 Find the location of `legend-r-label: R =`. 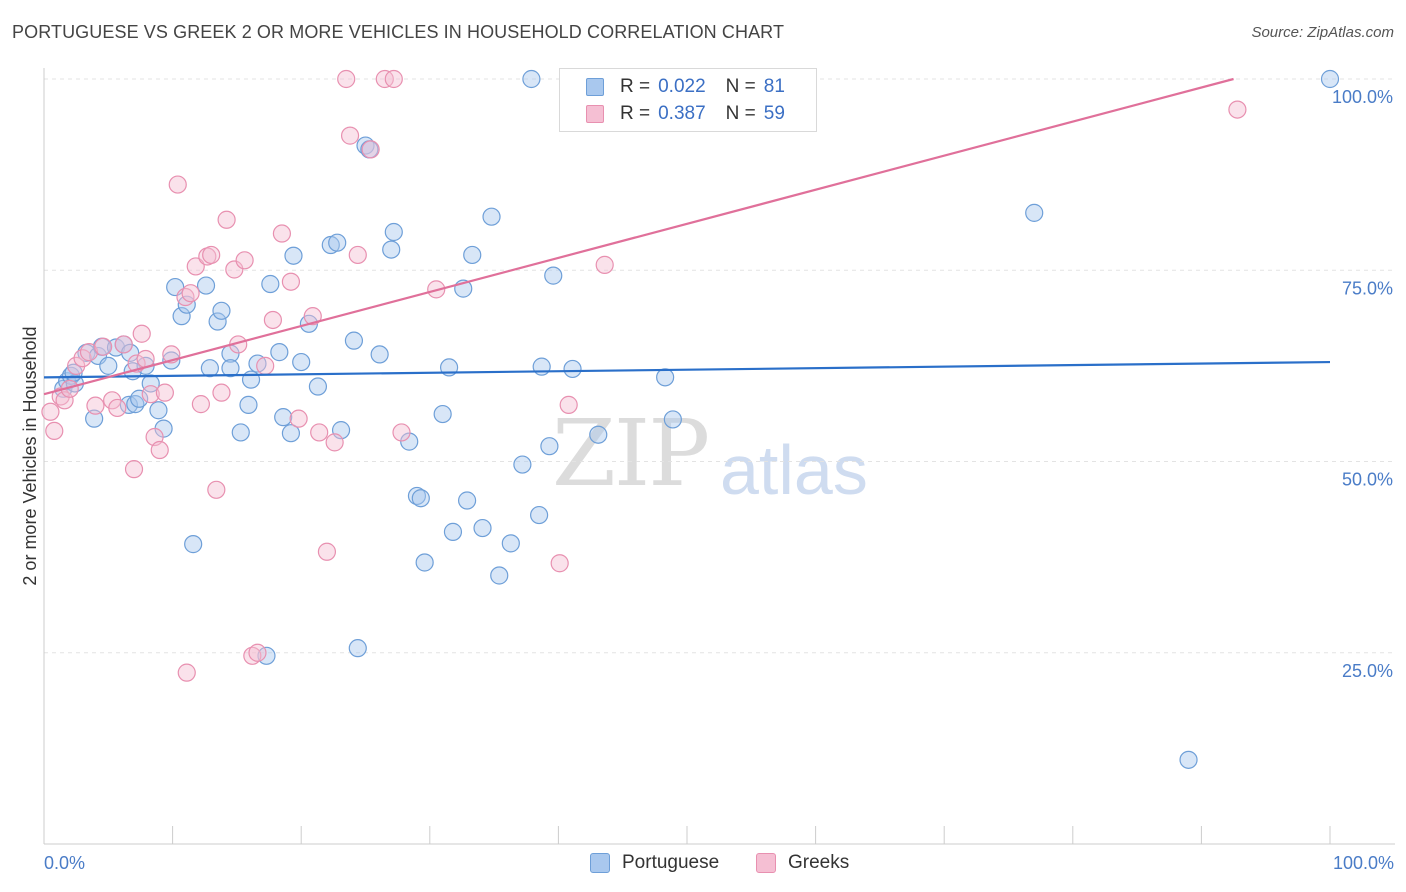

legend-r-label: R = is located at coordinates (635, 113).